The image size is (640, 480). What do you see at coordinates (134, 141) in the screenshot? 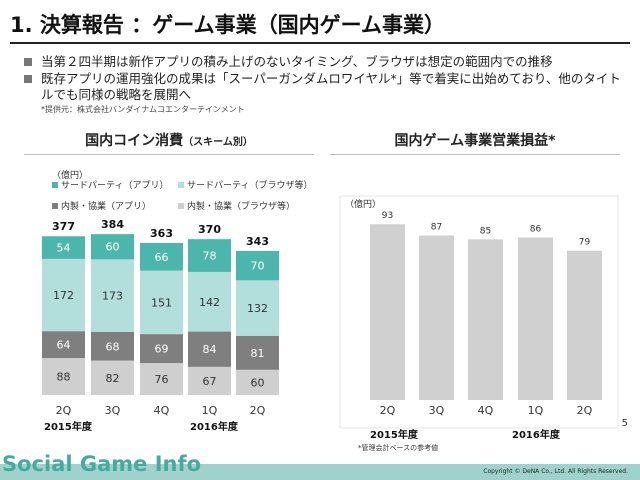
I see `left-title-text: 国内コイン消費` at bounding box center [134, 141].